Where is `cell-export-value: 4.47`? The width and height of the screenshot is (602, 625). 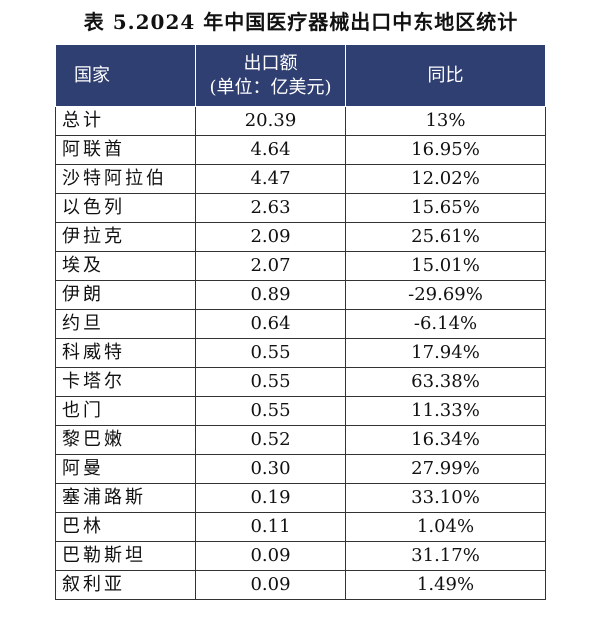
cell-export-value: 4.47 is located at coordinates (270, 179).